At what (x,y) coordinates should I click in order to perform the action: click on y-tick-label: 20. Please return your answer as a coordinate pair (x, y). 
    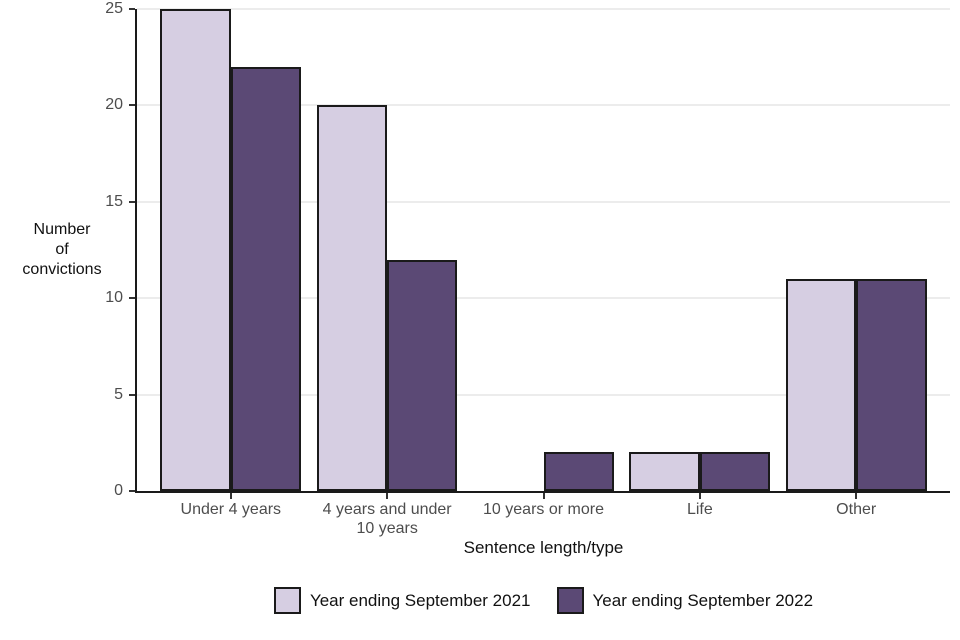
    Looking at the image, I should click on (114, 105).